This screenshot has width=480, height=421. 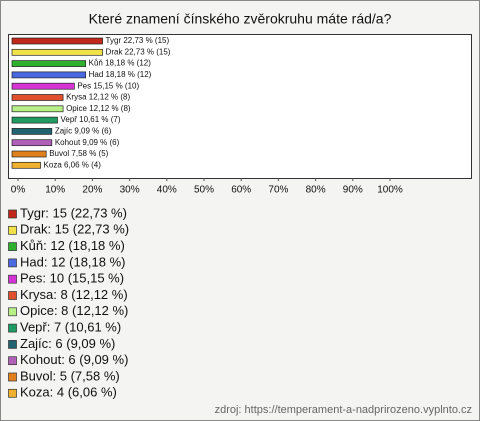 I want to click on legend-label: Vepř: 7 (10,61 %), so click(x=70, y=327).